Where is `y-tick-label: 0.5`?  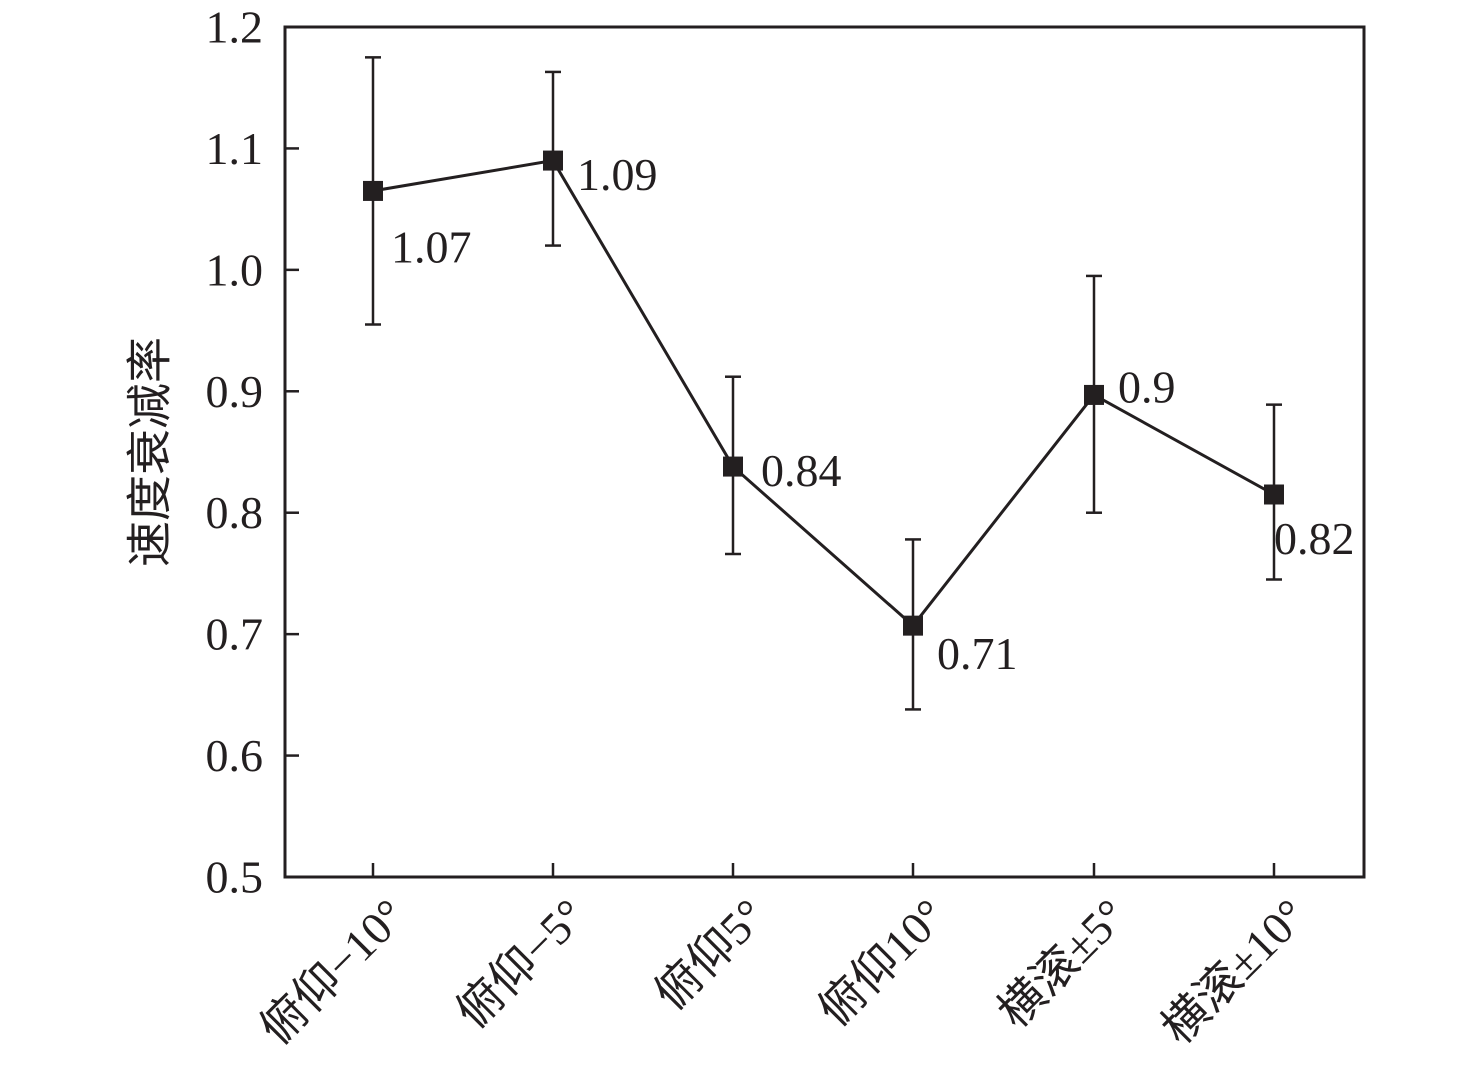 y-tick-label: 0.5 is located at coordinates (235, 877).